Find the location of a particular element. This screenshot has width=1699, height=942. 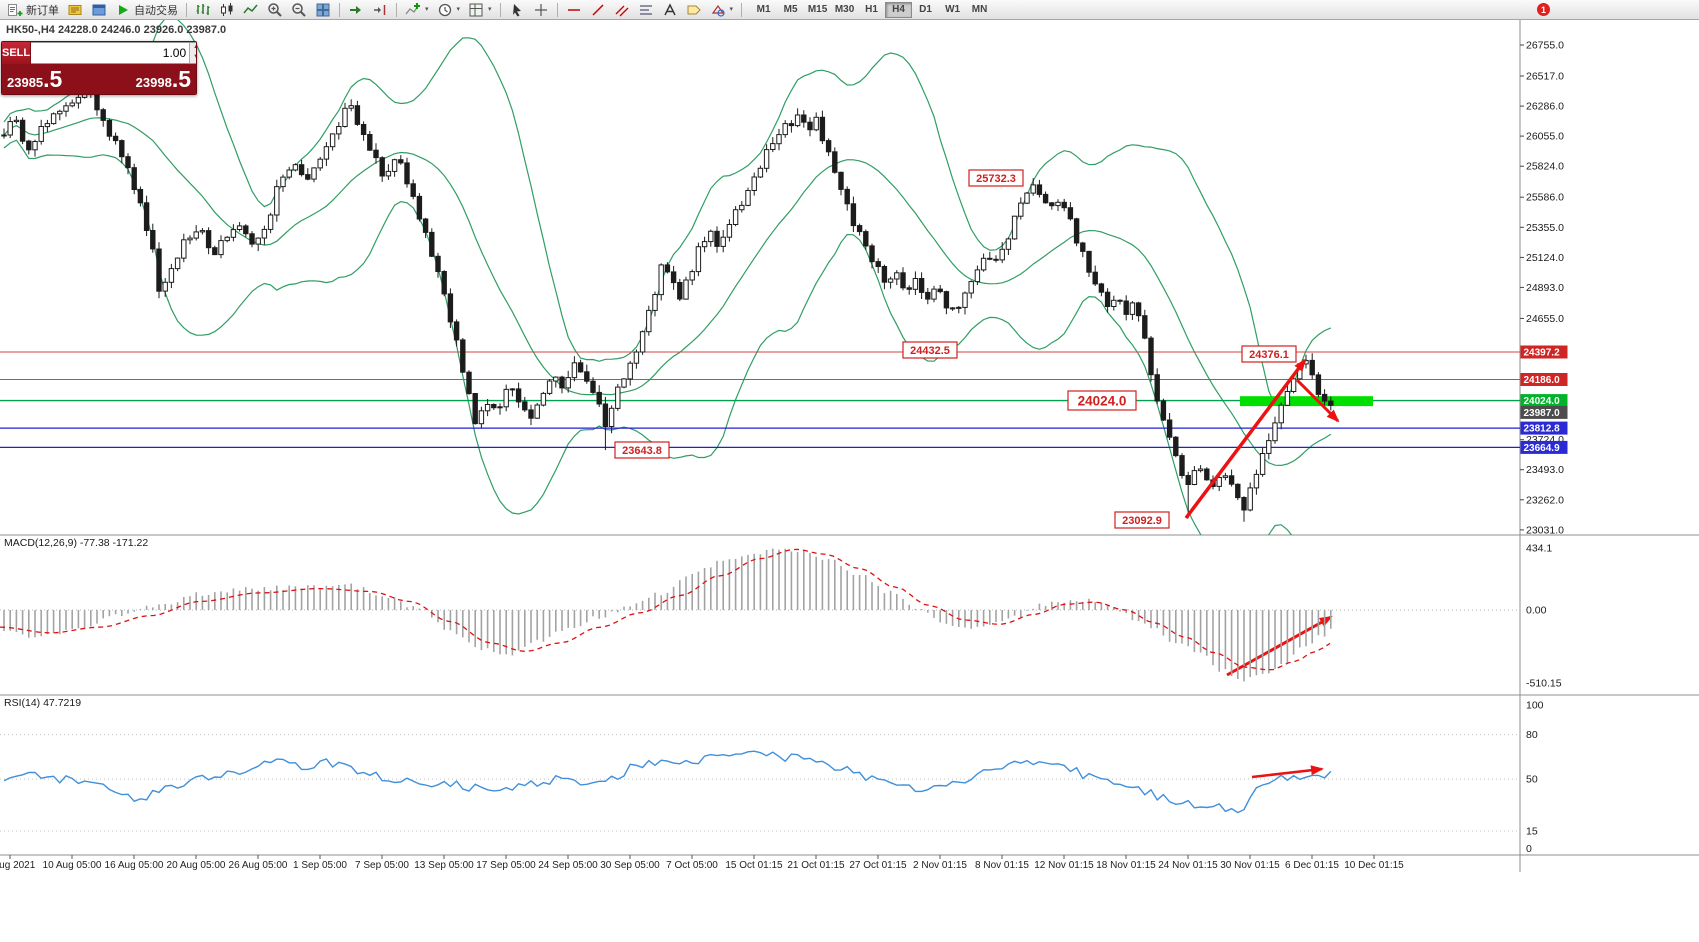

svg-text: 15 Oct 01:15 is located at coordinates (754, 865).